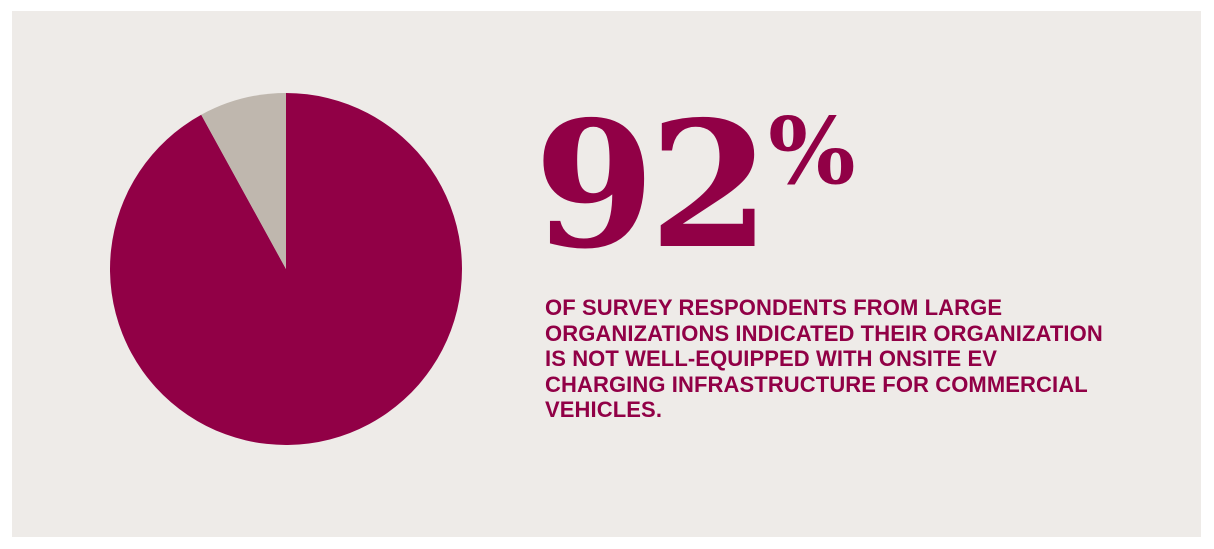  What do you see at coordinates (652, 186) in the screenshot?
I see `stat-number: 92` at bounding box center [652, 186].